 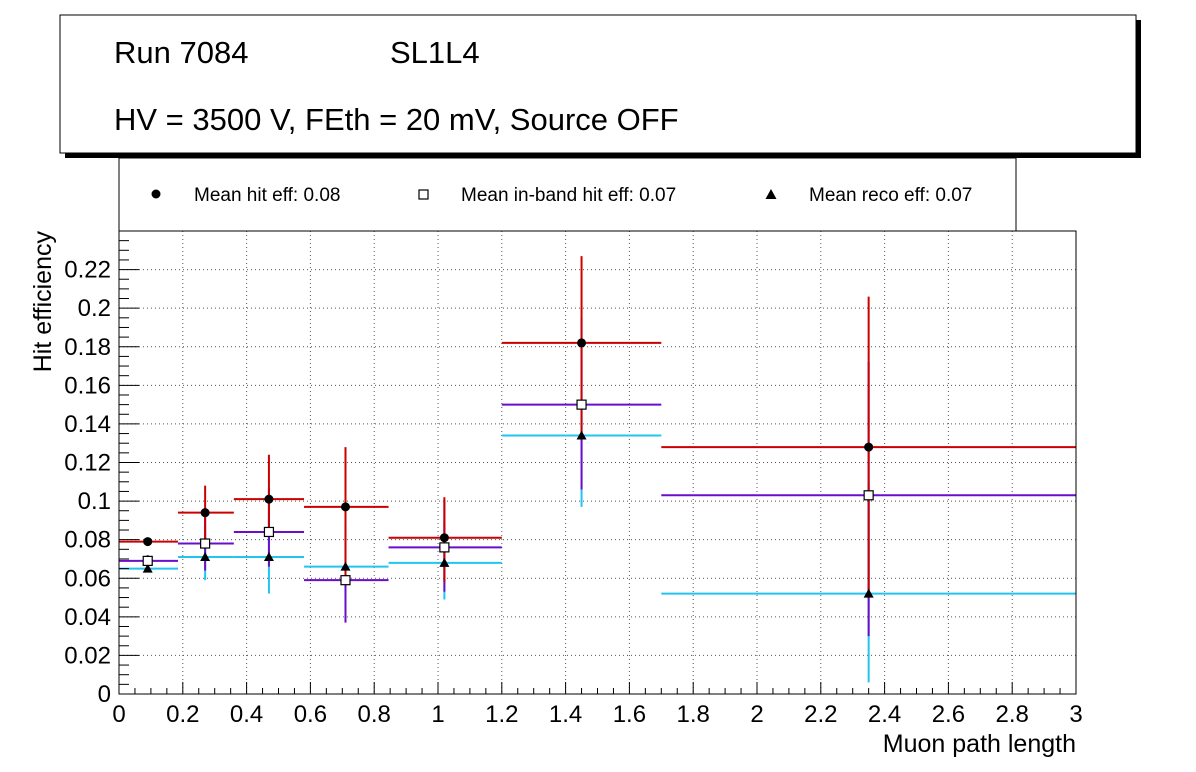 What do you see at coordinates (423, 194) in the screenshot?
I see `legend-inband-marker` at bounding box center [423, 194].